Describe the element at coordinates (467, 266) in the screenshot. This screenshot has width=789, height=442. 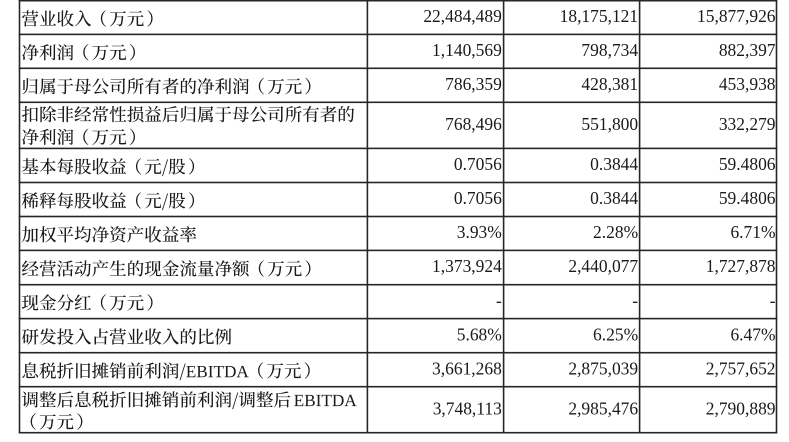
I see `svg-text: 1,373,924` at that location.